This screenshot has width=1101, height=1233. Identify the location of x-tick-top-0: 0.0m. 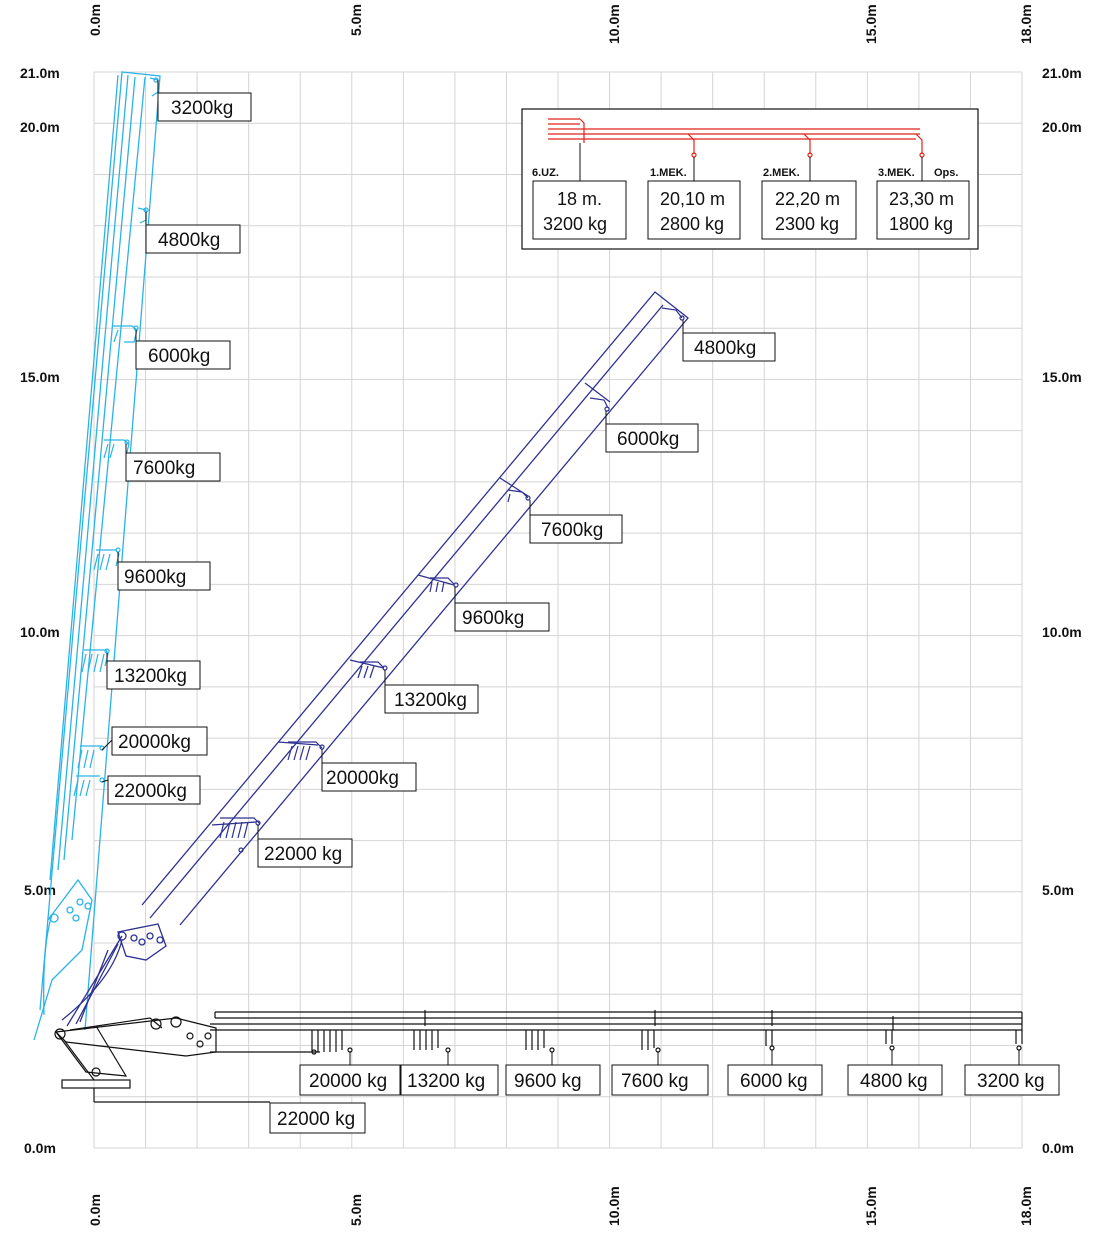
(95, 20).